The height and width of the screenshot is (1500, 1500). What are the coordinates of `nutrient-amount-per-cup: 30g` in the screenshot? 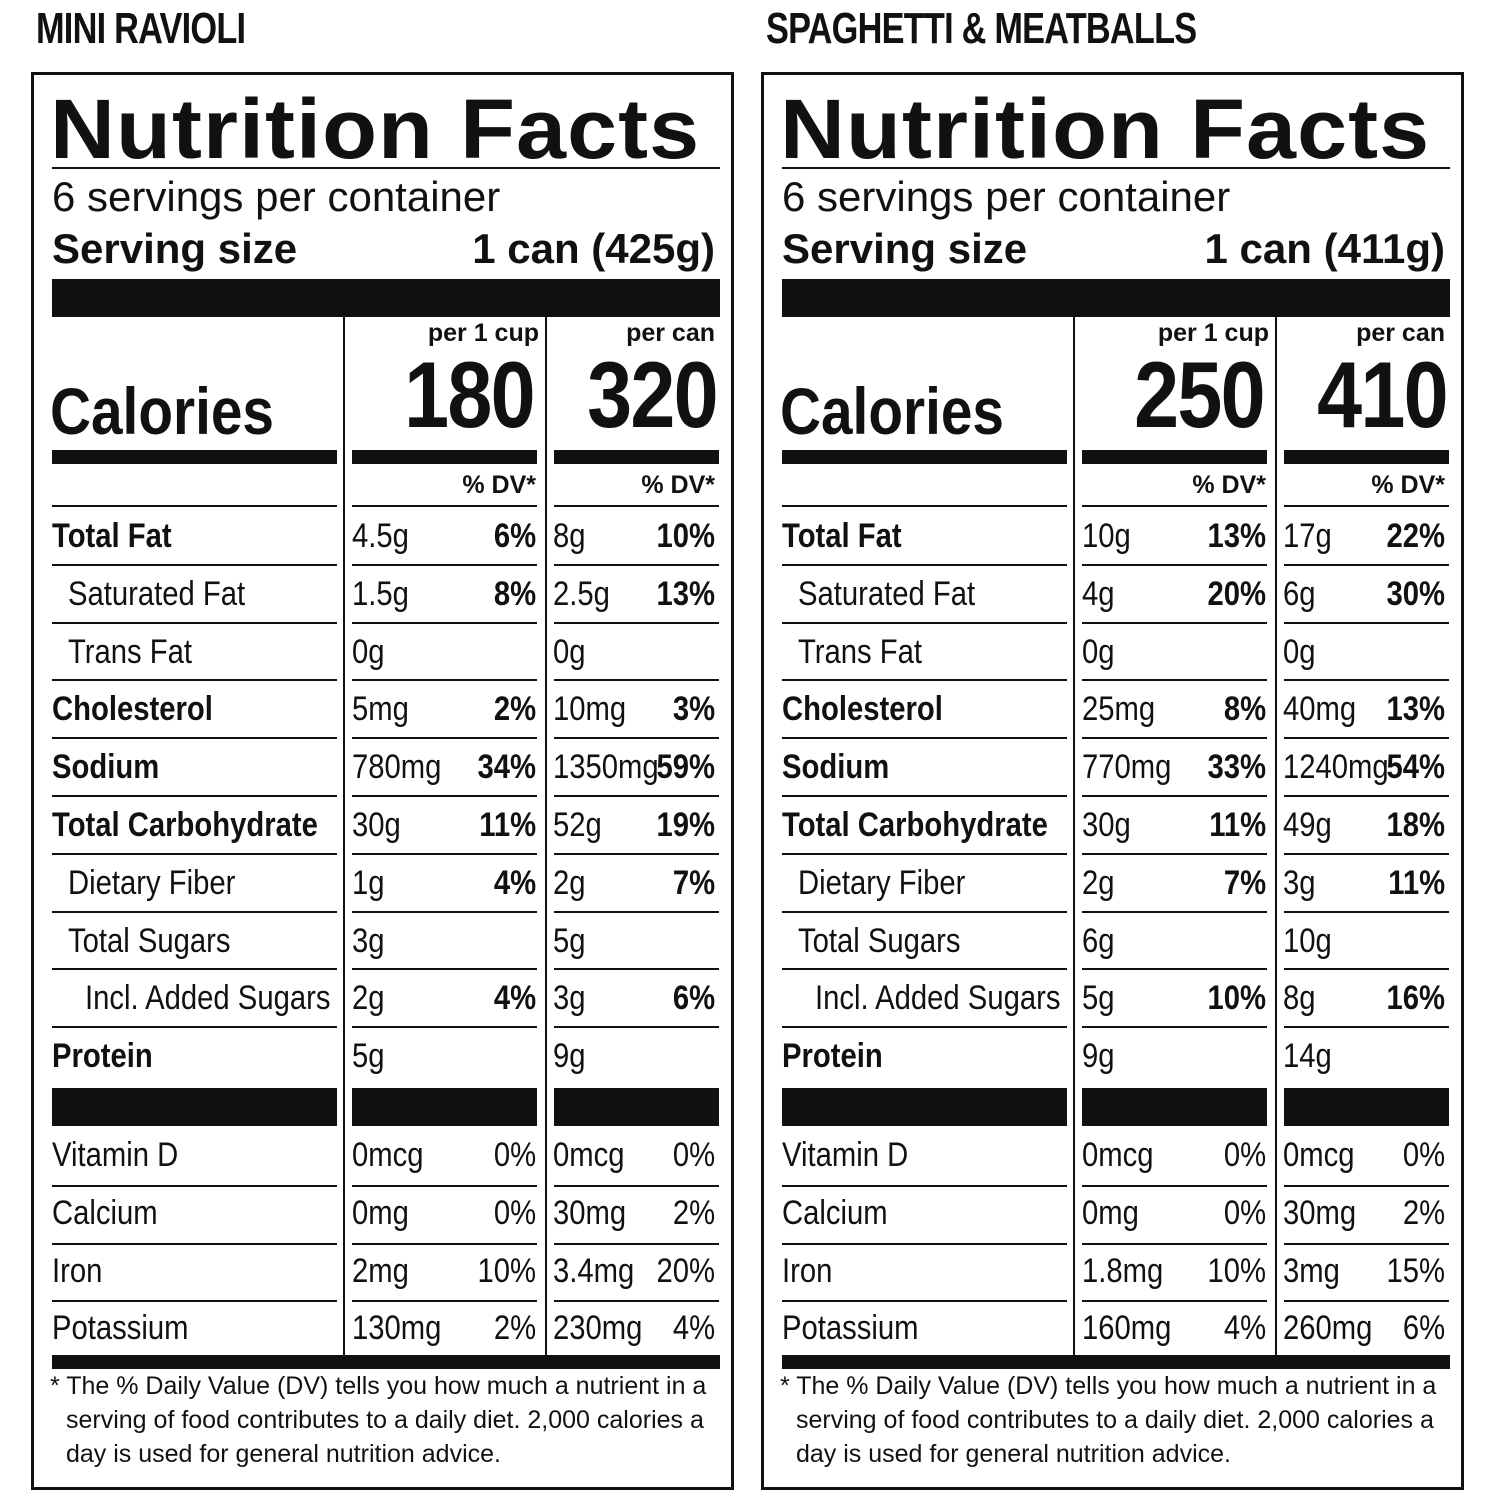 It's located at (1106, 825).